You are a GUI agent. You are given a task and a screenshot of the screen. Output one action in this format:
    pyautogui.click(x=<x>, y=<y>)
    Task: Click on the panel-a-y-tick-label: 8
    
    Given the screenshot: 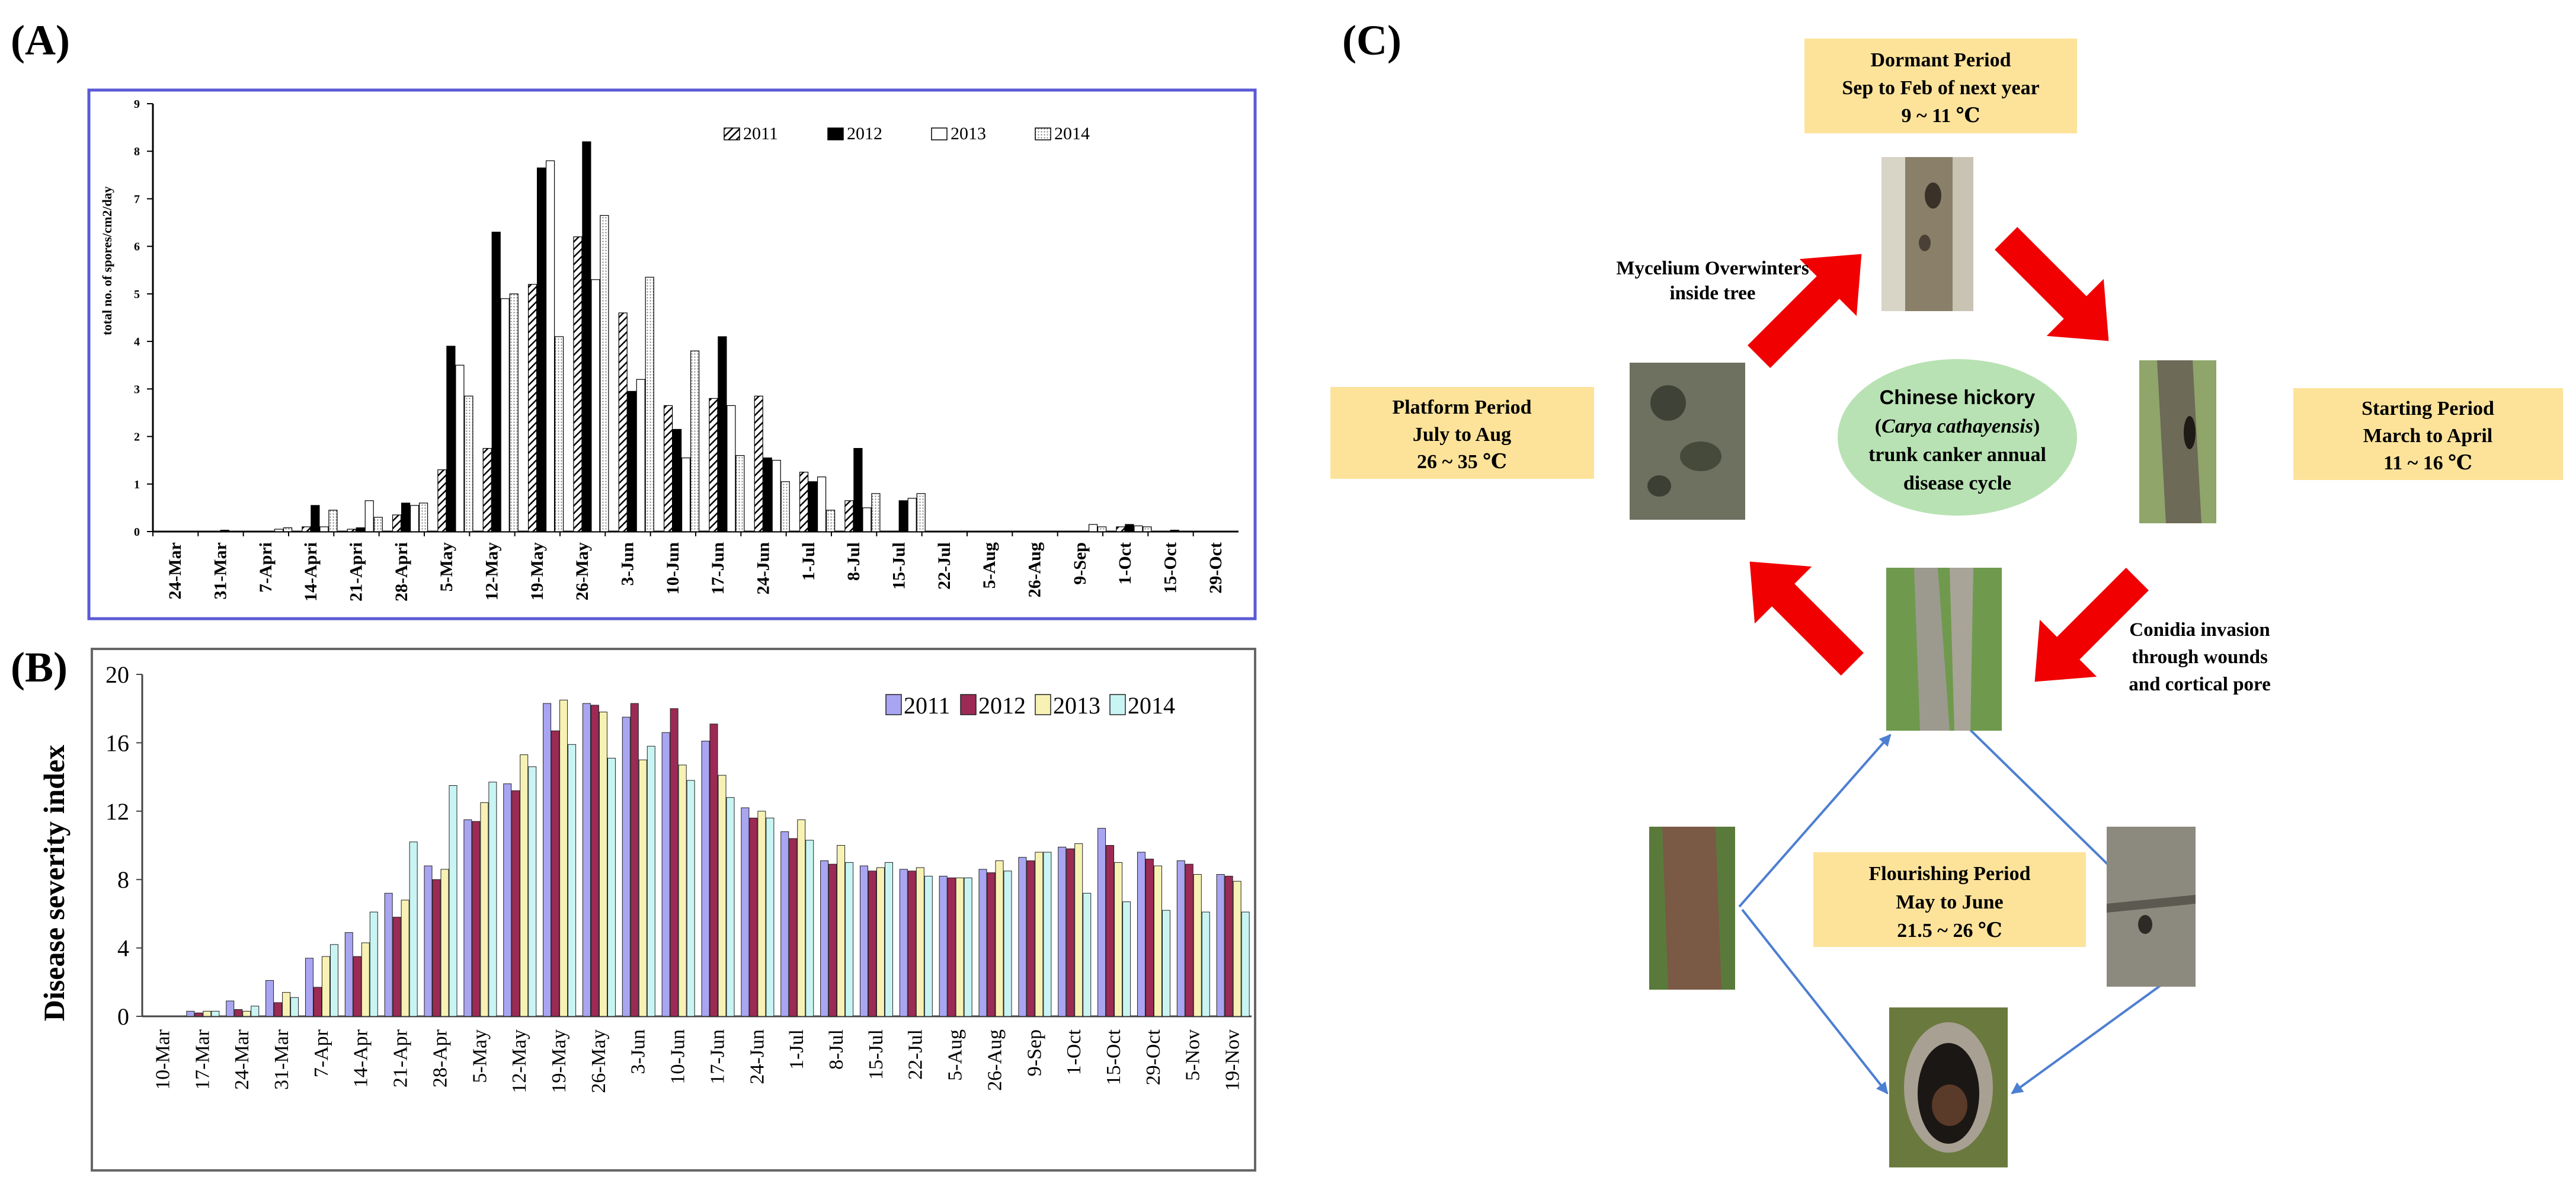 What is the action you would take?
    pyautogui.click(x=137, y=151)
    